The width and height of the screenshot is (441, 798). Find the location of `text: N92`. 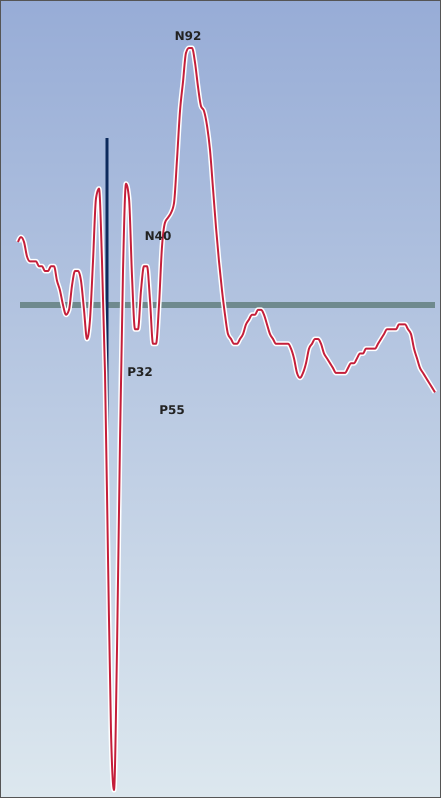

text: N92 is located at coordinates (188, 36).